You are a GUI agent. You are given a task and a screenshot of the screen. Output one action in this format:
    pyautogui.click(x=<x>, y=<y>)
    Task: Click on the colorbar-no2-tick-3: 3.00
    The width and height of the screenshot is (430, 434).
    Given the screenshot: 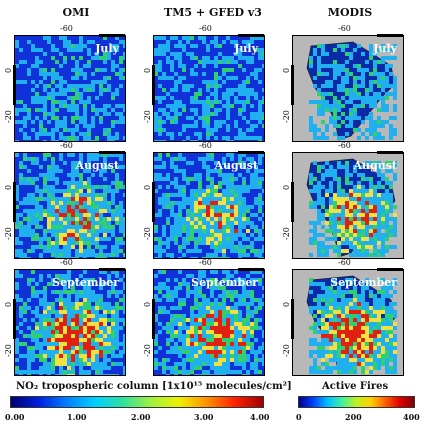 What is the action you would take?
    pyautogui.click(x=204, y=417)
    